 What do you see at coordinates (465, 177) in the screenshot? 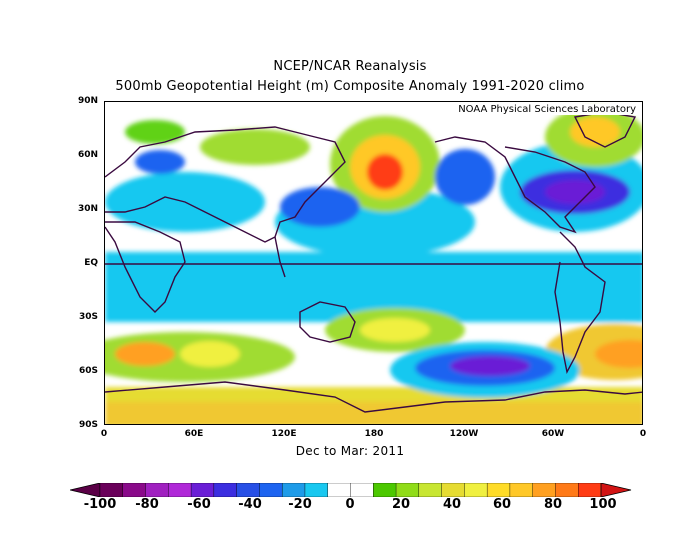
I see `alaska-low` at bounding box center [465, 177].